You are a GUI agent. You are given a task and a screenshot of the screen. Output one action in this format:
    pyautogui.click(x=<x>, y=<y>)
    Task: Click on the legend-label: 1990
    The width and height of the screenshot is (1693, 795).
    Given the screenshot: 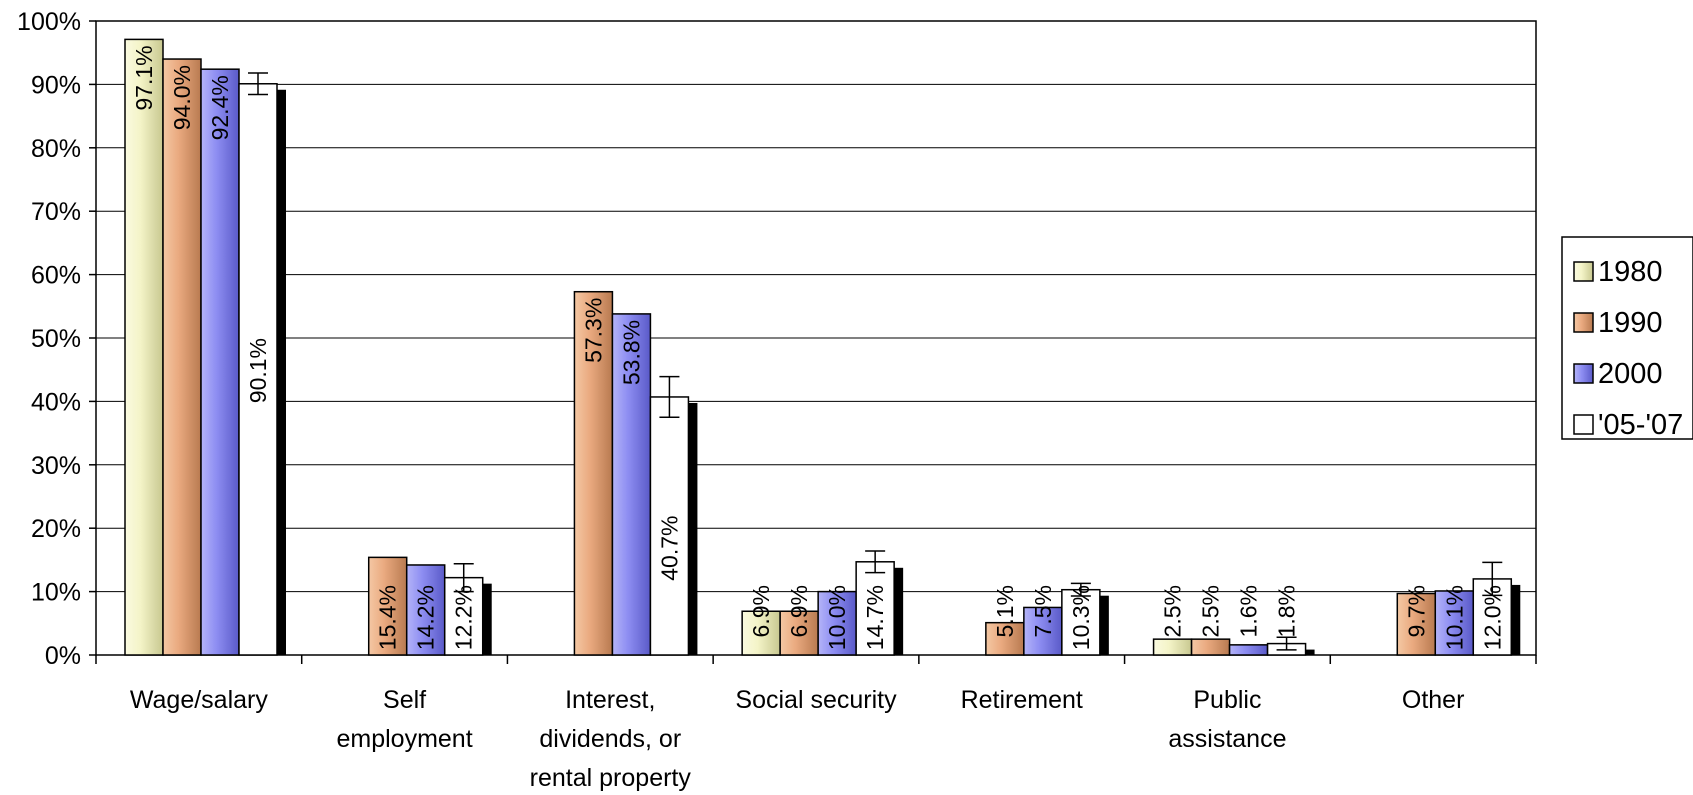 What is the action you would take?
    pyautogui.click(x=1630, y=323)
    